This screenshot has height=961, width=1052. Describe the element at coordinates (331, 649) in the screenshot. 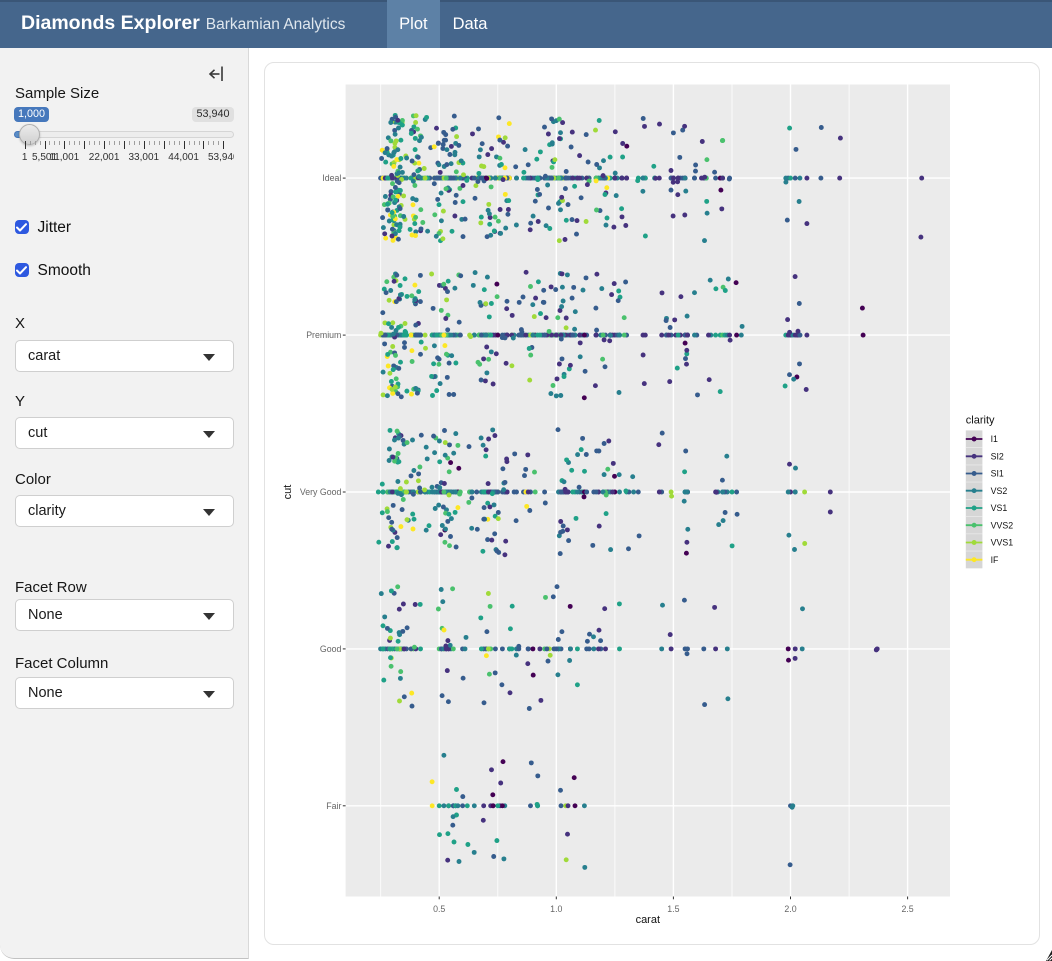

I see `svg-text: Good` at that location.